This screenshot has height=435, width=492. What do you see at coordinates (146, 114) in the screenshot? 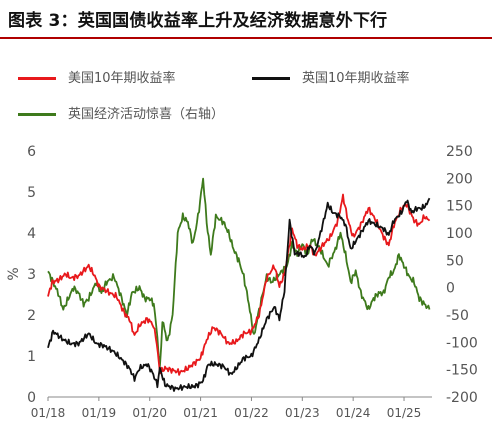
I see `legend-label-uk-surprise: 英国经济活动惊喜（右轴）` at bounding box center [146, 114].